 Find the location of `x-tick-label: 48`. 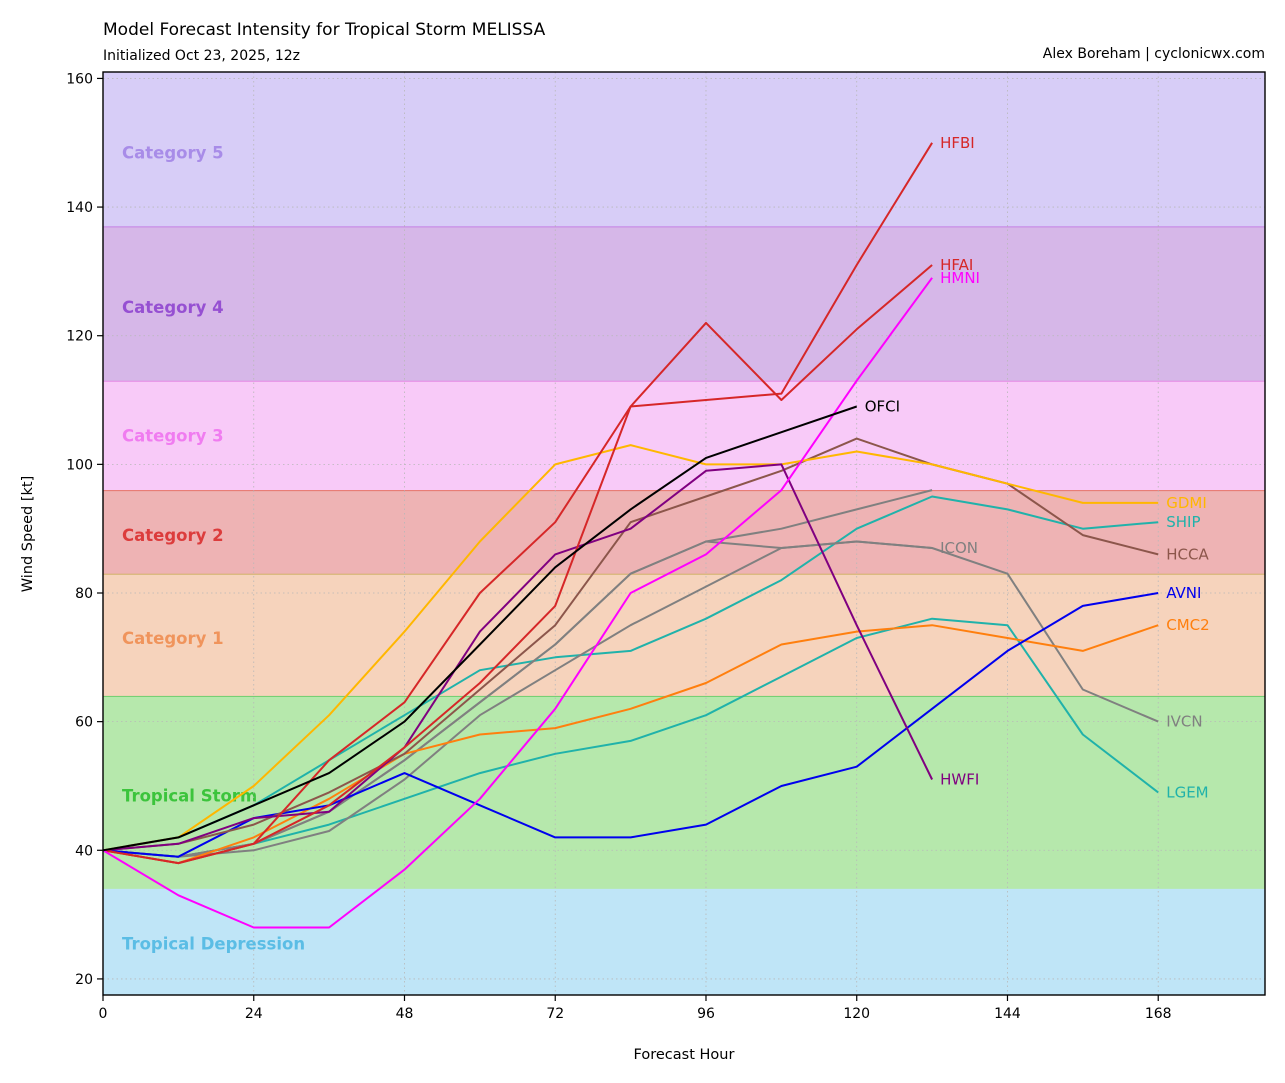

x-tick-label: 48 is located at coordinates (405, 1014).